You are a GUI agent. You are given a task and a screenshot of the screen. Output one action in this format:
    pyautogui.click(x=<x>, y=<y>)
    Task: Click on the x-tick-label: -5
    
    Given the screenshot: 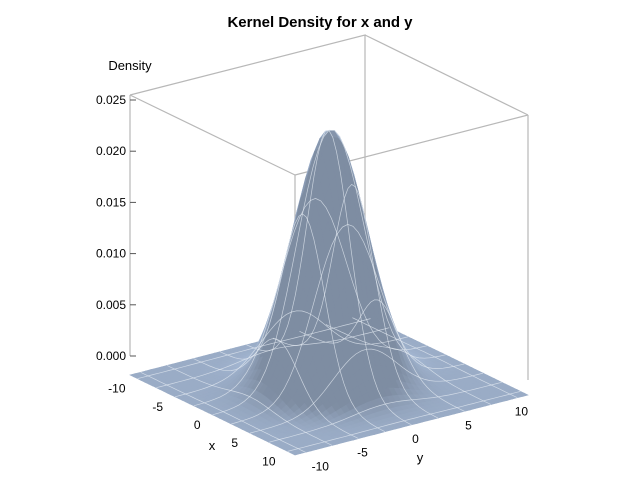 What is the action you would take?
    pyautogui.click(x=157, y=407)
    